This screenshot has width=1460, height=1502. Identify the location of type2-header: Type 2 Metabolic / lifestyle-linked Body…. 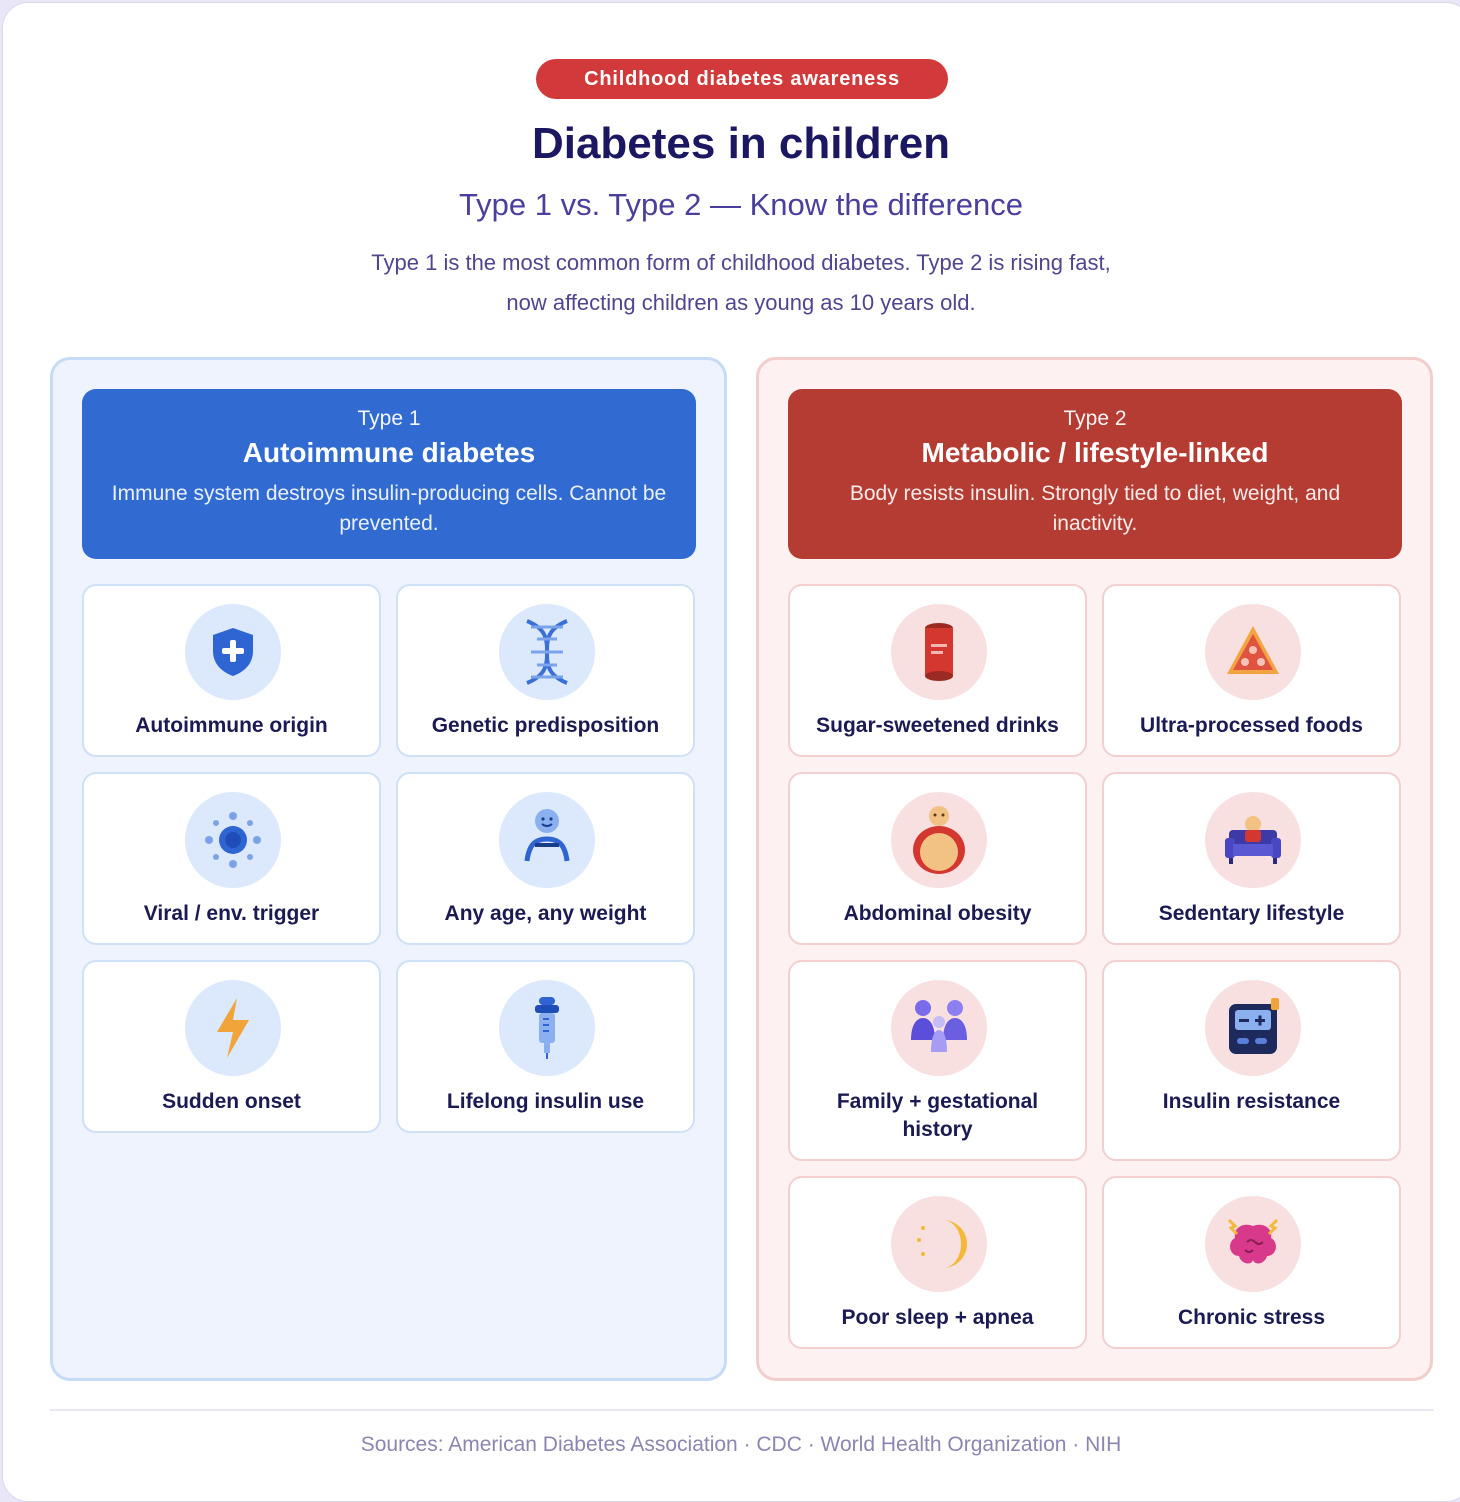
(1095, 474).